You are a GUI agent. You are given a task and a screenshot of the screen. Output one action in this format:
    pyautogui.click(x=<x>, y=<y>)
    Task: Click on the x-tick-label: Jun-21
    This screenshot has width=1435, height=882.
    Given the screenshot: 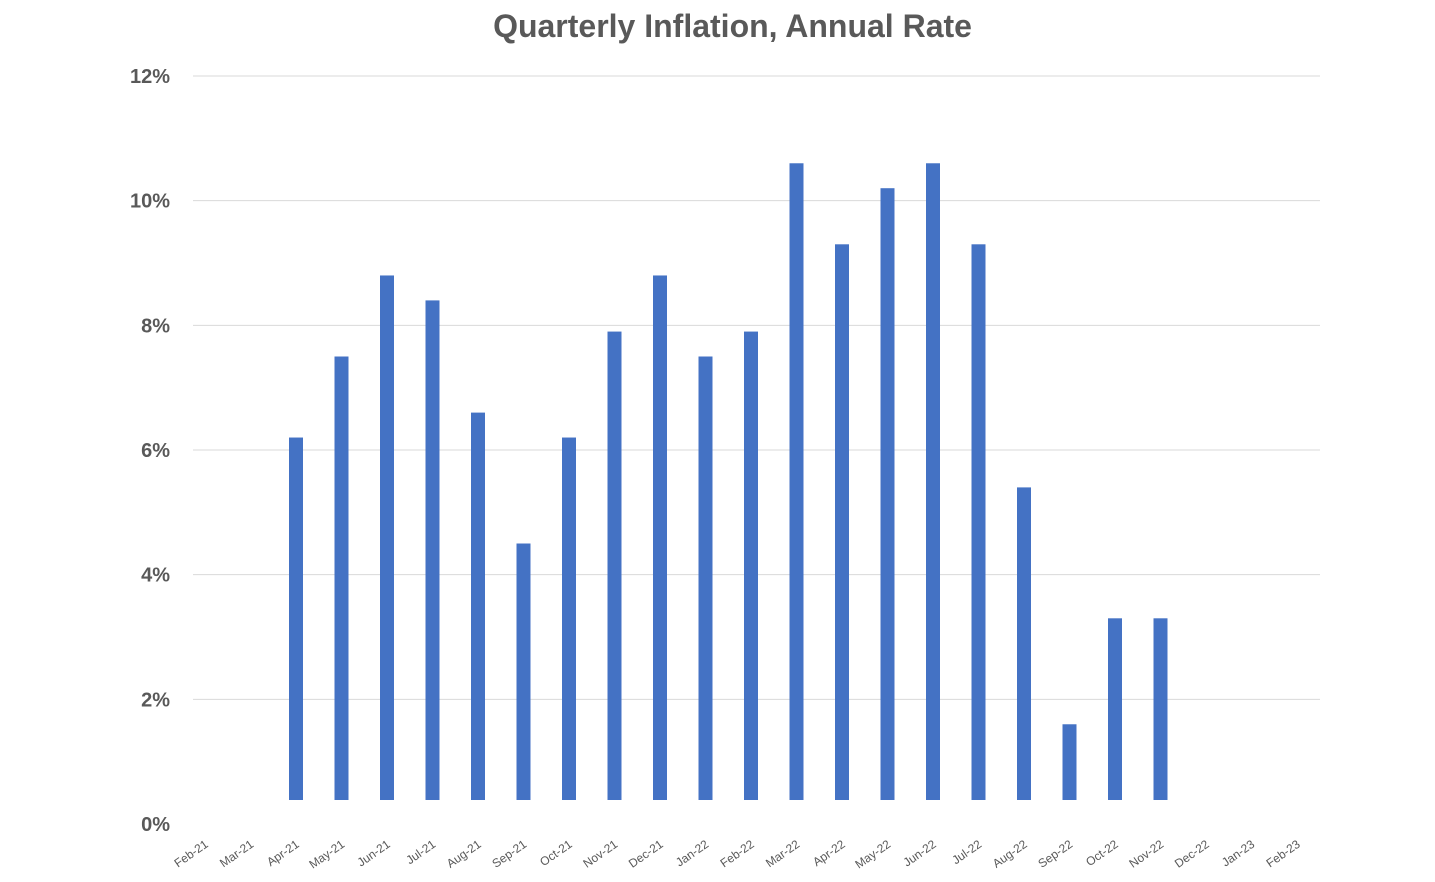 What is the action you would take?
    pyautogui.click(x=374, y=853)
    